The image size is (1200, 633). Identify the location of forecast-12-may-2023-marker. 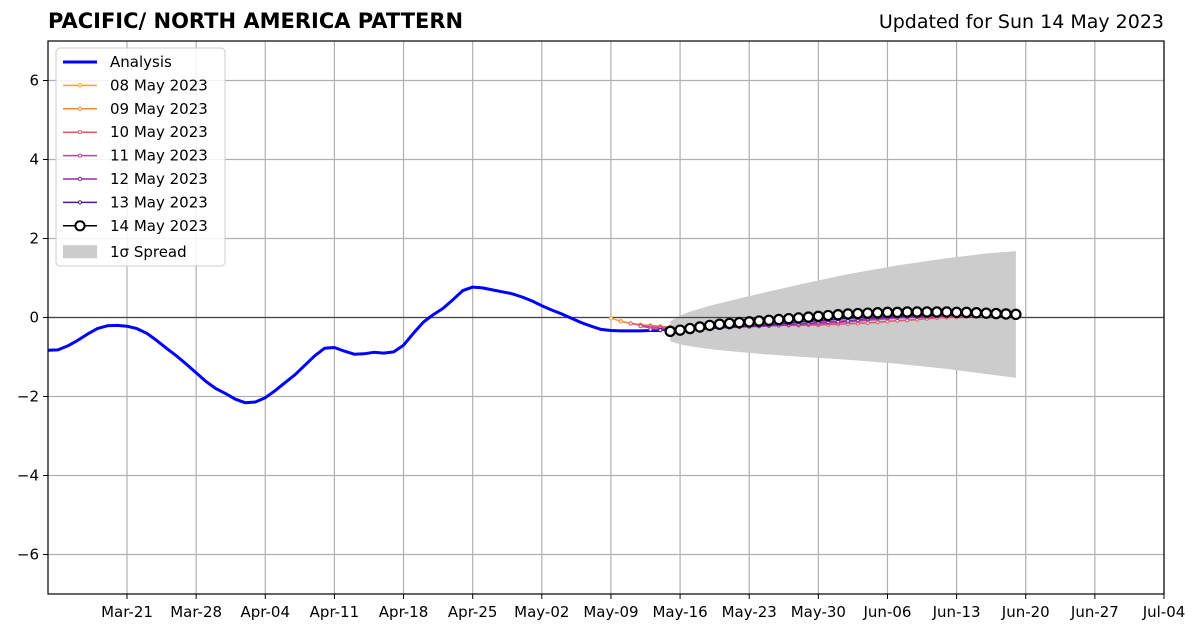
(650, 329).